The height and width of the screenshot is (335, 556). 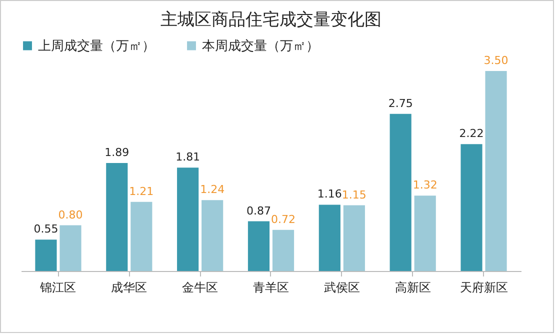 What do you see at coordinates (70, 215) in the screenshot?
I see `data-label: 0.80` at bounding box center [70, 215].